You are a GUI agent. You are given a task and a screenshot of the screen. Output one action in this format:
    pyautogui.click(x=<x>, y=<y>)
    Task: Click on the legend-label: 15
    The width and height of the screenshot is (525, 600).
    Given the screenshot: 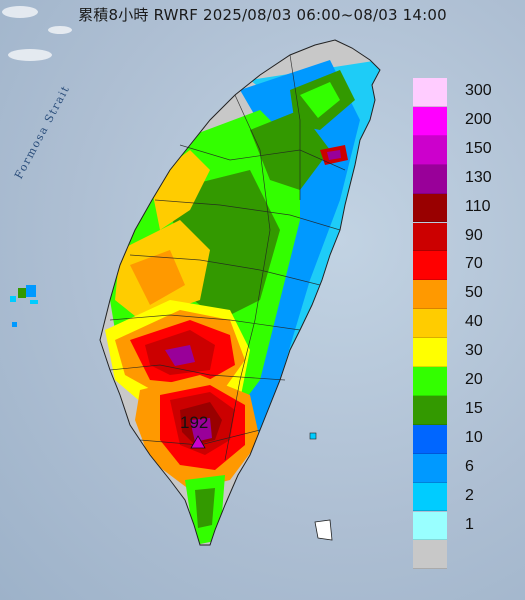 What is the action you would take?
    pyautogui.click(x=474, y=408)
    